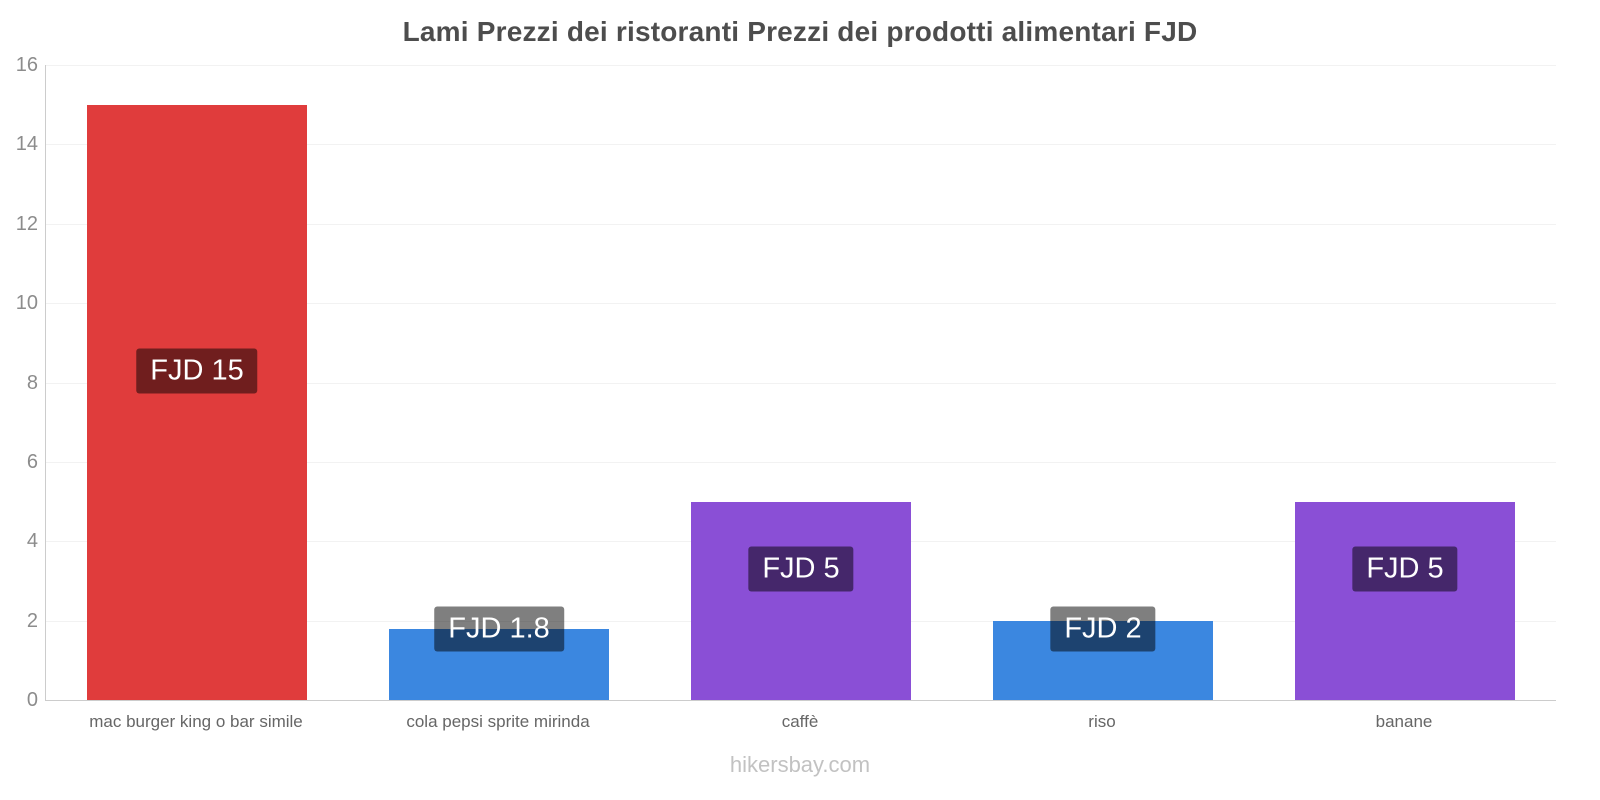 The image size is (1600, 800). Describe the element at coordinates (32, 620) in the screenshot. I see `y-tick-label: 2` at that location.